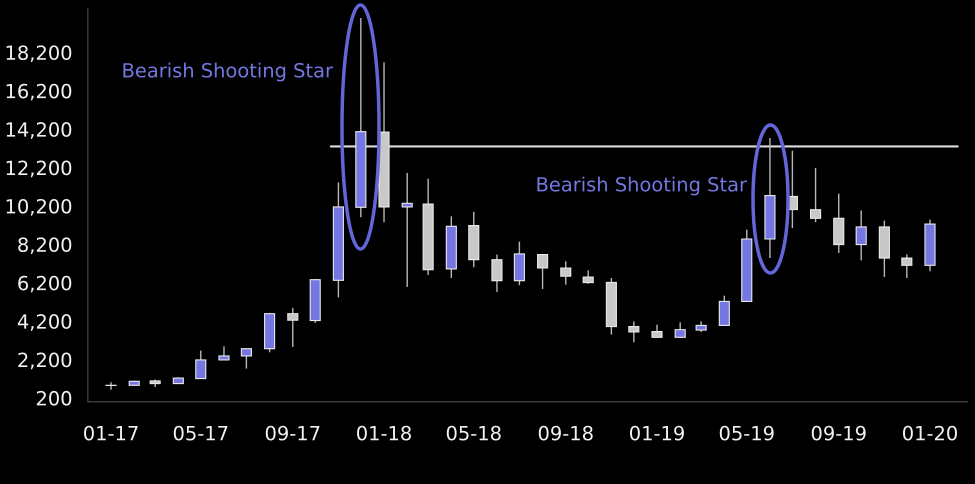 The width and height of the screenshot is (975, 484). Describe the element at coordinates (45, 322) in the screenshot. I see `y-tick-label: 4,200` at that location.